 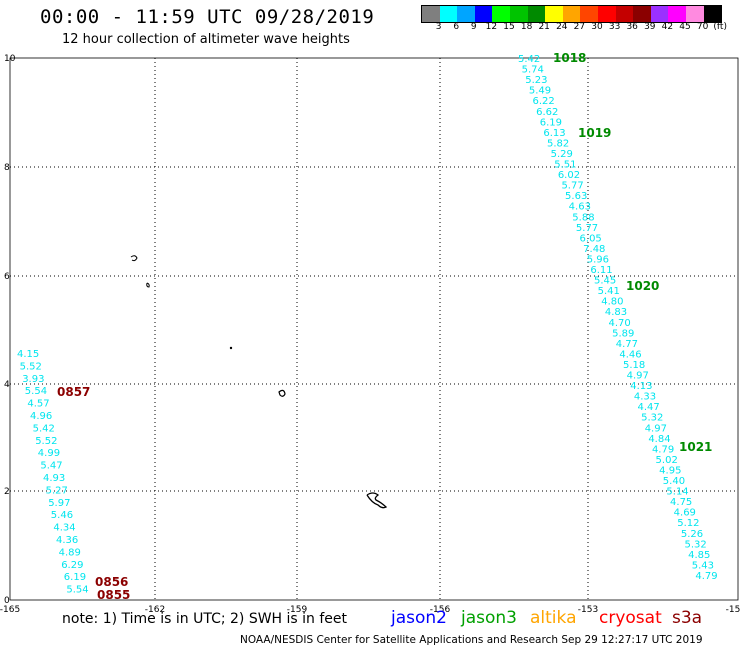 What do you see at coordinates (54, 478) in the screenshot?
I see `swh-label: 4.93` at bounding box center [54, 478].